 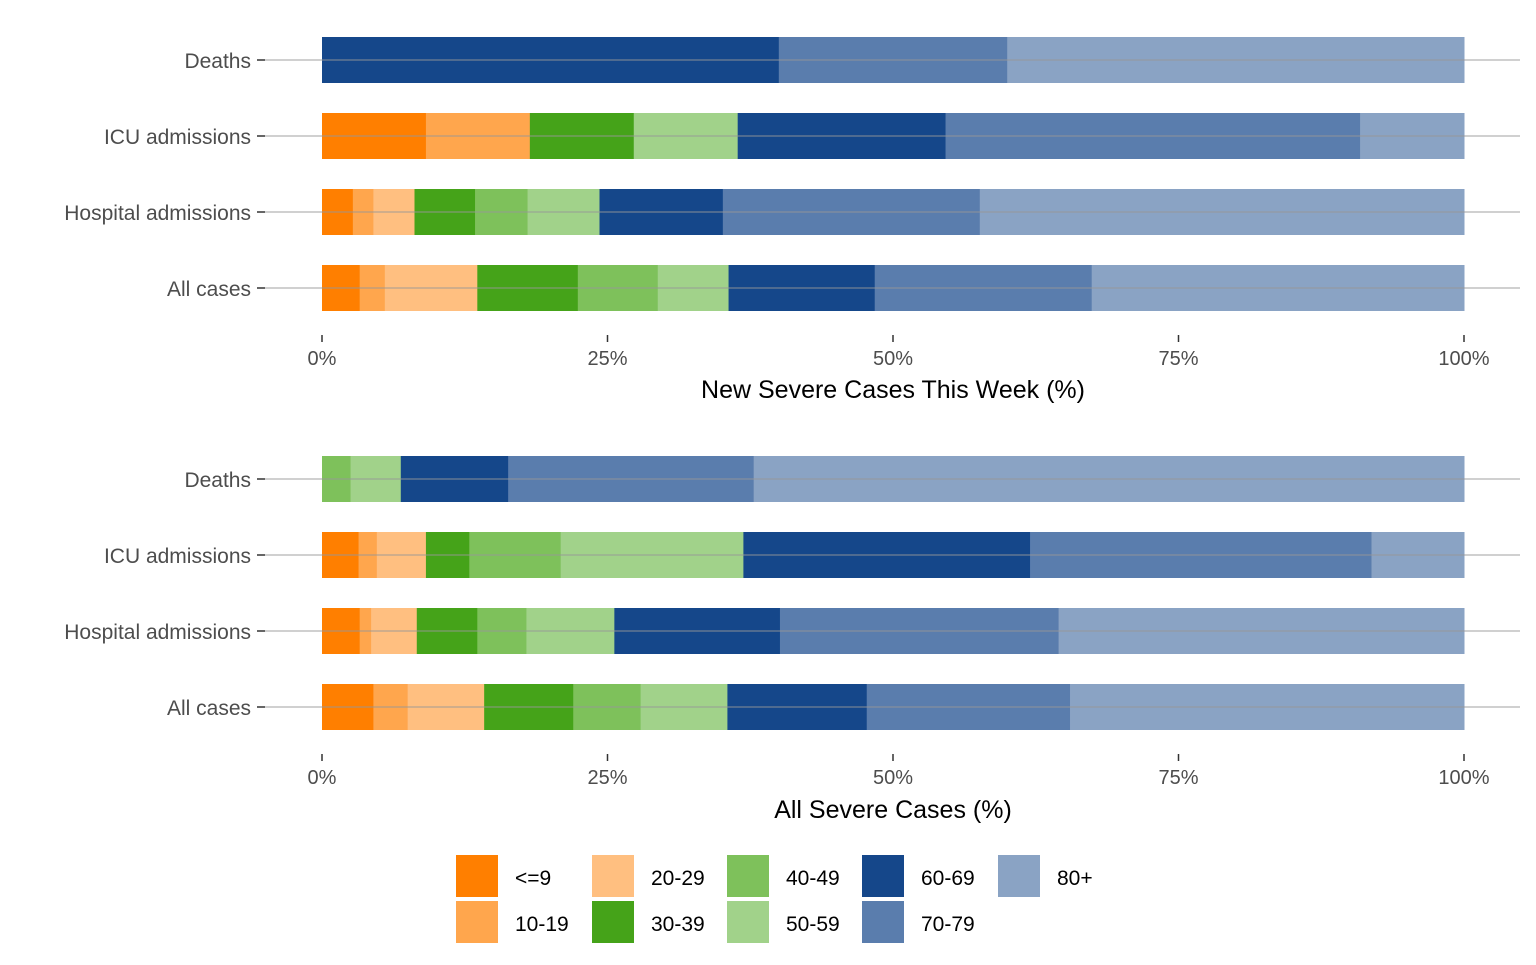 What do you see at coordinates (893, 390) in the screenshot?
I see `x-axis-title: New Severe Cases This Week (%)` at bounding box center [893, 390].